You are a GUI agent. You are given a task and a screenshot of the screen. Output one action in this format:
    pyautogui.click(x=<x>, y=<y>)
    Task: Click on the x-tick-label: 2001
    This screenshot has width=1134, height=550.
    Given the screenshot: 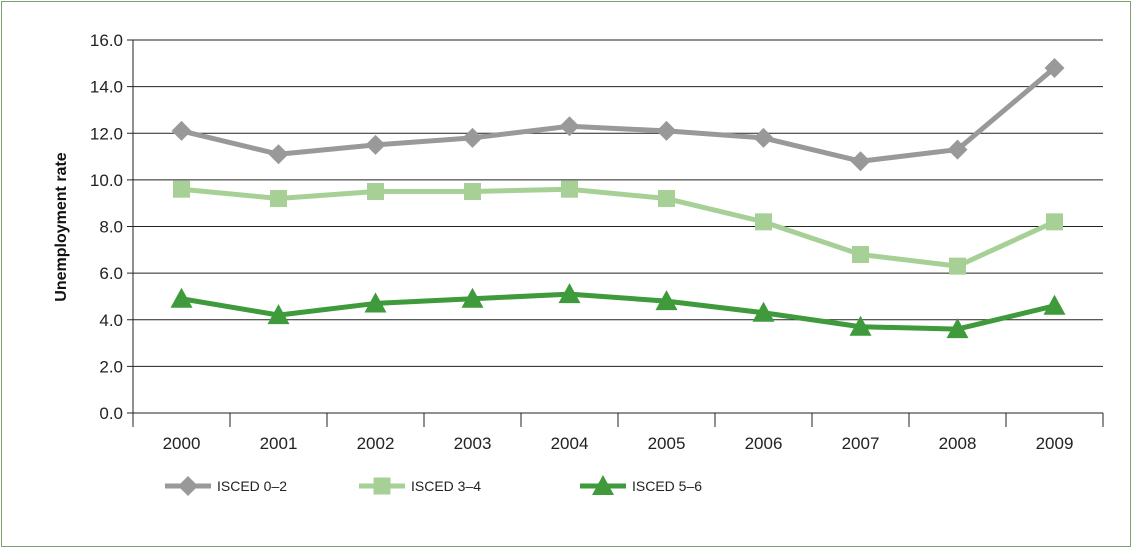 What is the action you would take?
    pyautogui.click(x=279, y=443)
    